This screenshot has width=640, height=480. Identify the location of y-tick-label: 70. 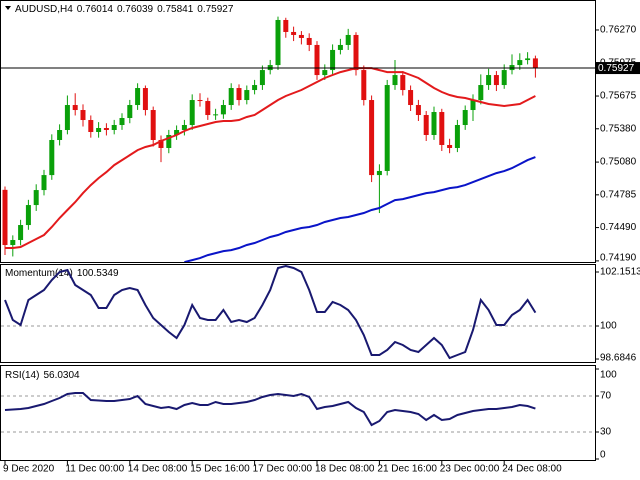
(606, 396).